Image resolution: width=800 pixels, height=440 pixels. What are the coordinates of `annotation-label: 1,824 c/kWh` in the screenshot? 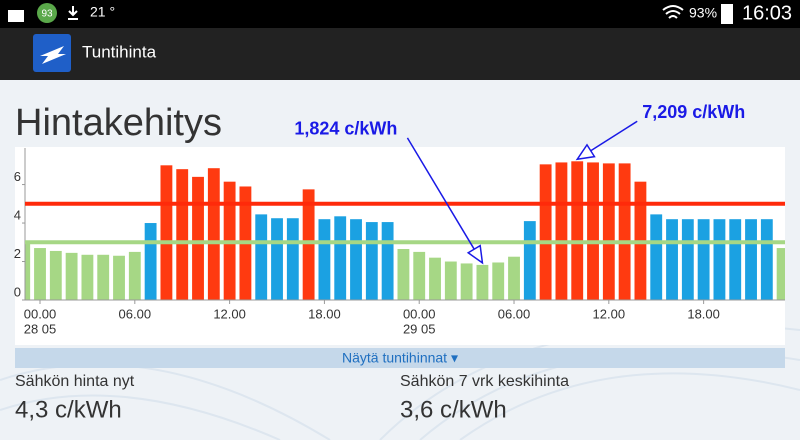 It's located at (345, 129).